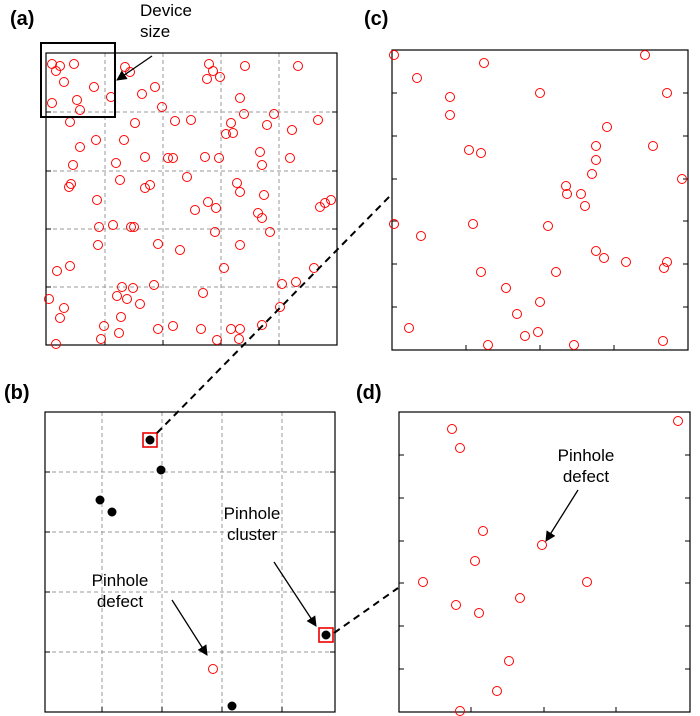 This screenshot has width=700, height=716. I want to click on annotation: Pinhole cluster, so click(252, 524).